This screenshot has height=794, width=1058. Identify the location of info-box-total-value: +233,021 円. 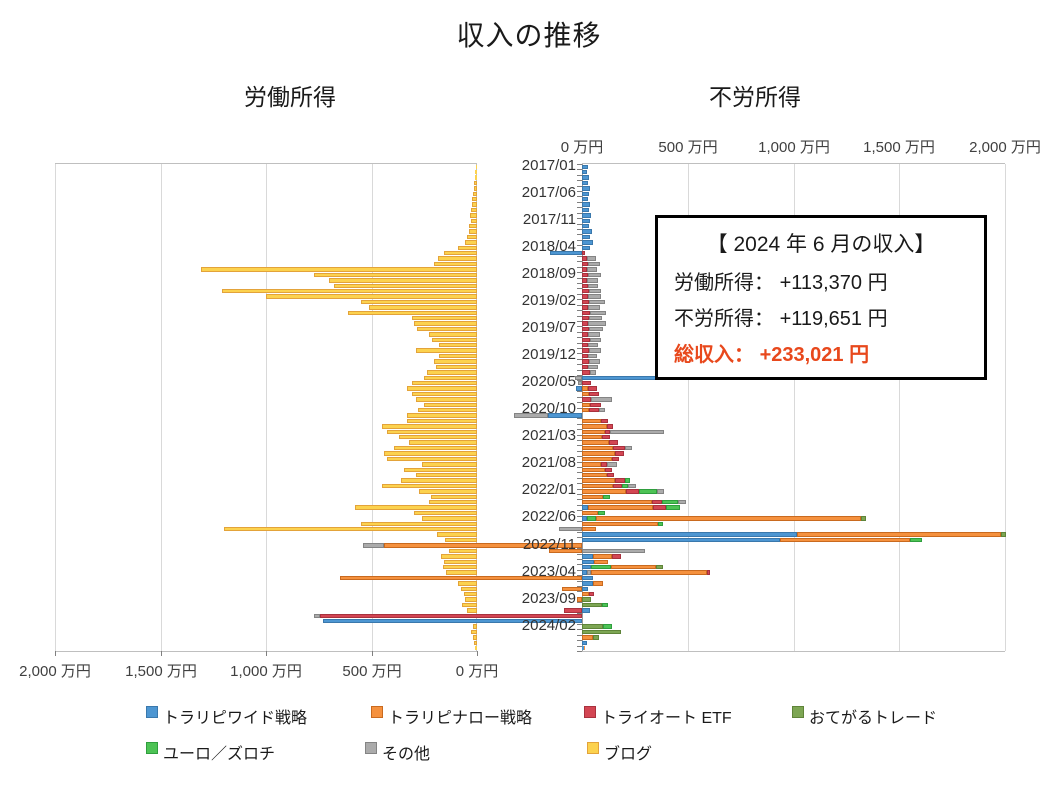
(814, 355).